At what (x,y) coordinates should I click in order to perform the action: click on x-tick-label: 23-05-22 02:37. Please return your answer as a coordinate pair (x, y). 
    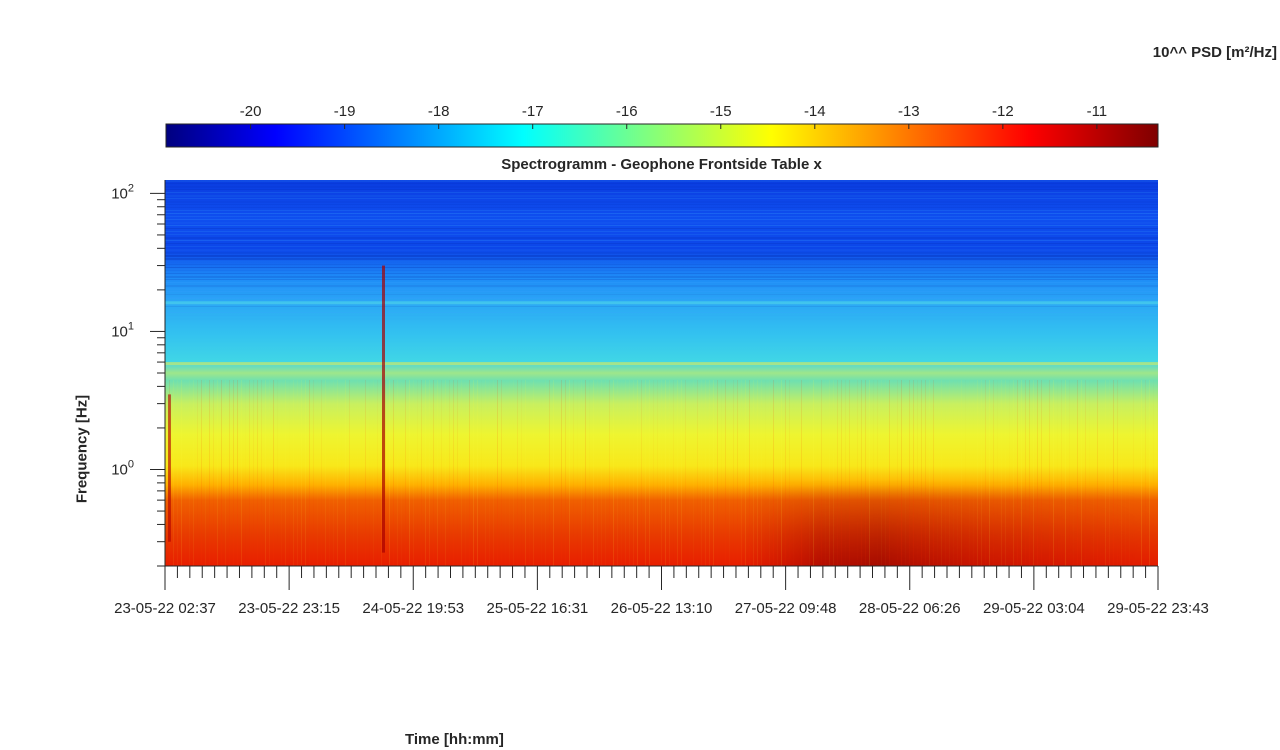
    Looking at the image, I should click on (165, 608).